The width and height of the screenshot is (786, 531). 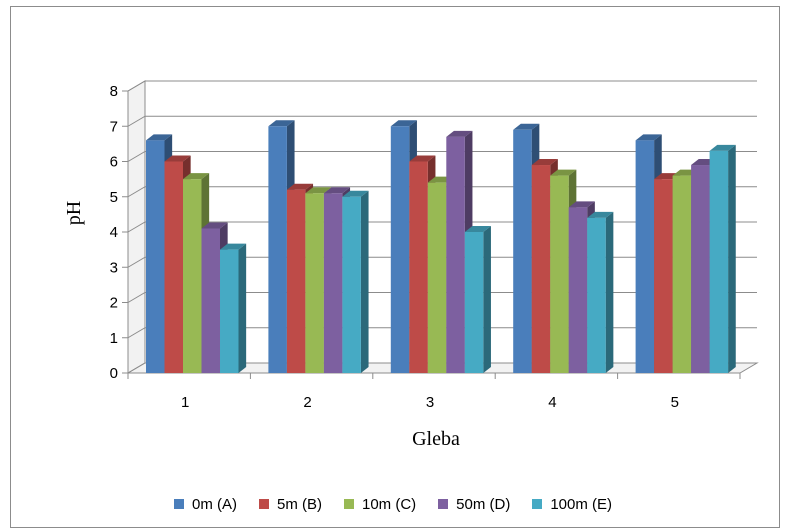 I want to click on legend-label: 100m (E), so click(x=581, y=504).